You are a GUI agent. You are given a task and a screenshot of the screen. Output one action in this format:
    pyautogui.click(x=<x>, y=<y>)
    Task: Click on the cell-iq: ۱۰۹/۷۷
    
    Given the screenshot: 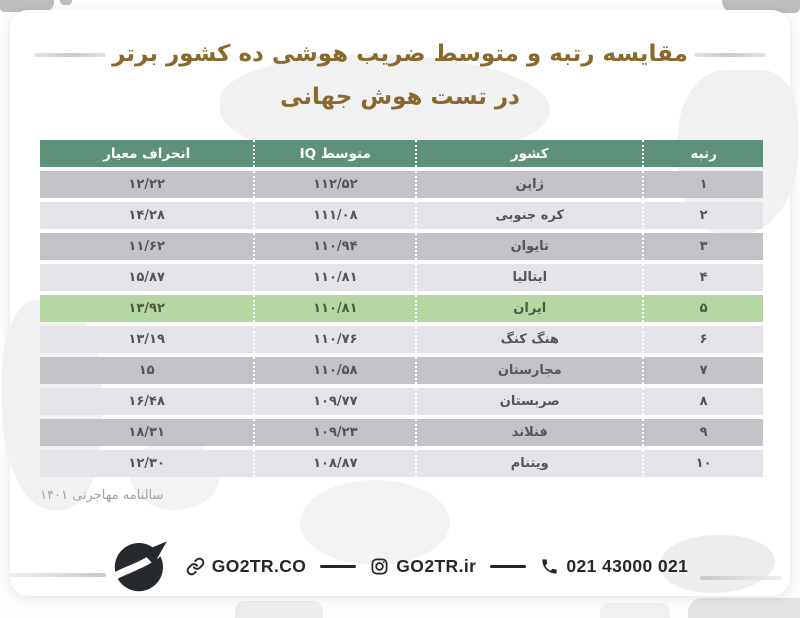 What is the action you would take?
    pyautogui.click(x=334, y=401)
    